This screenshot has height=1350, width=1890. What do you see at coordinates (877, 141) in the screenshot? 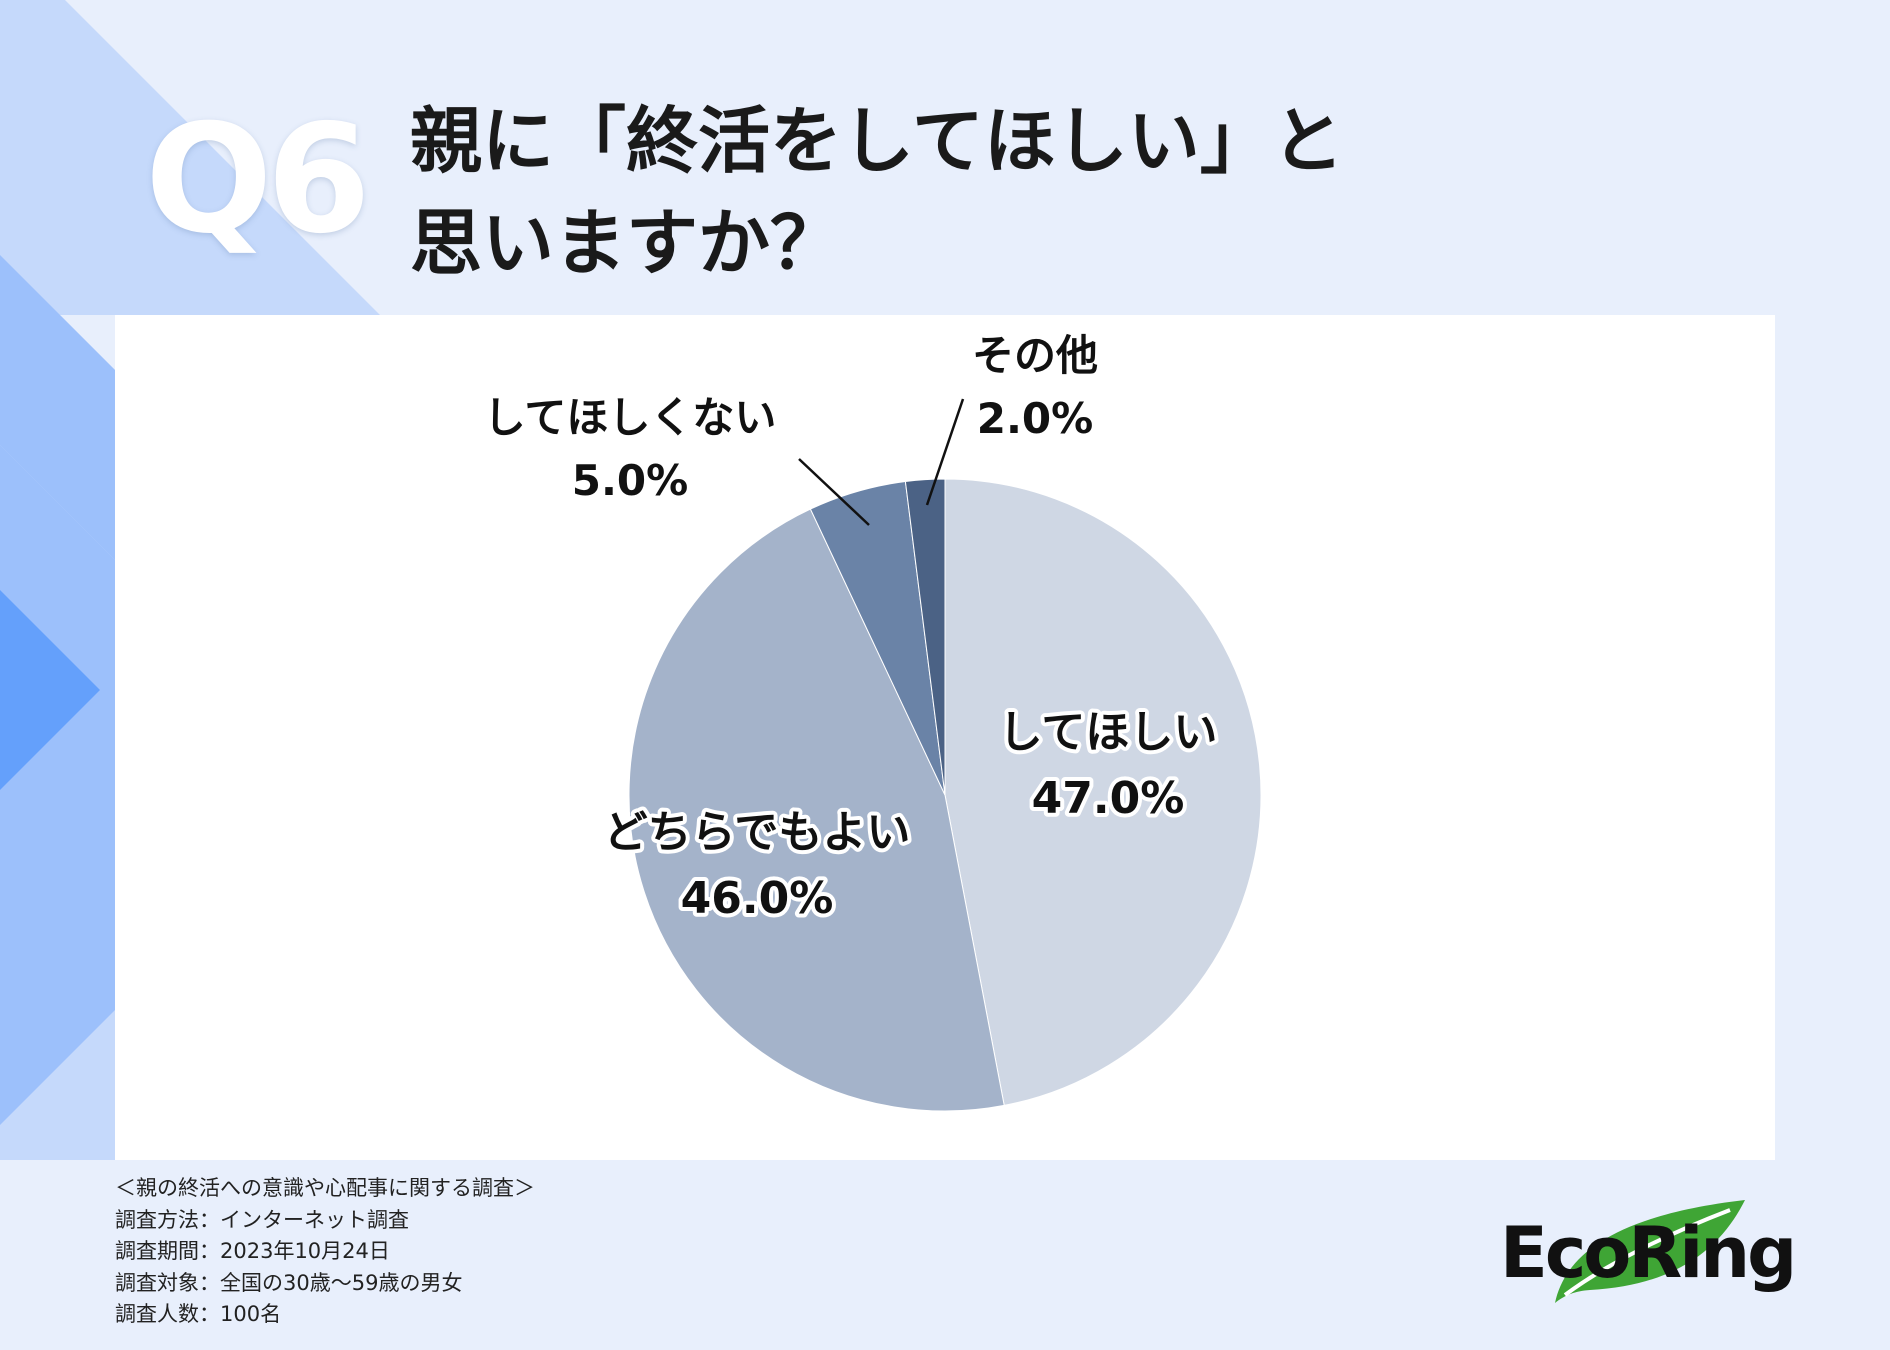
I see `title-line-1: 親に「終活をしてほしい」と` at bounding box center [877, 141].